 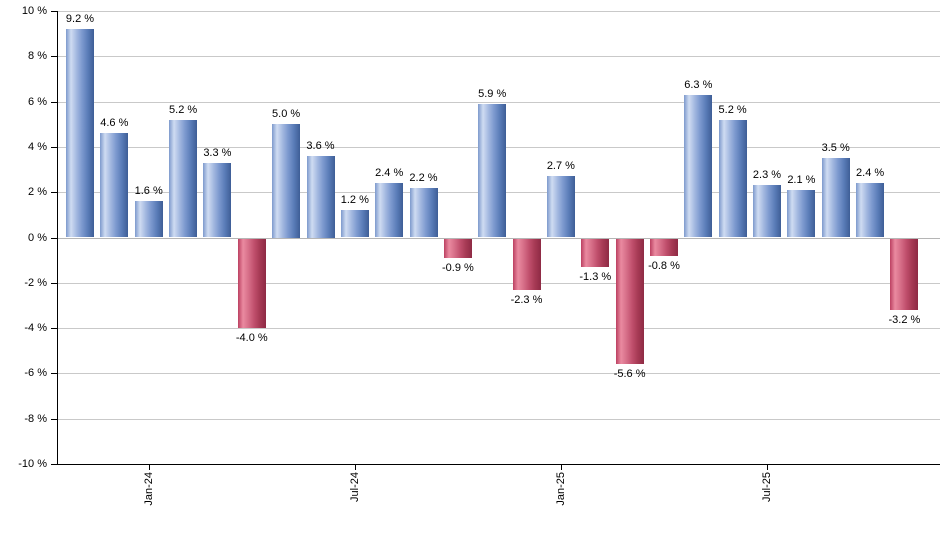 What do you see at coordinates (664, 265) in the screenshot?
I see `bar-value-label: -0.8 %` at bounding box center [664, 265].